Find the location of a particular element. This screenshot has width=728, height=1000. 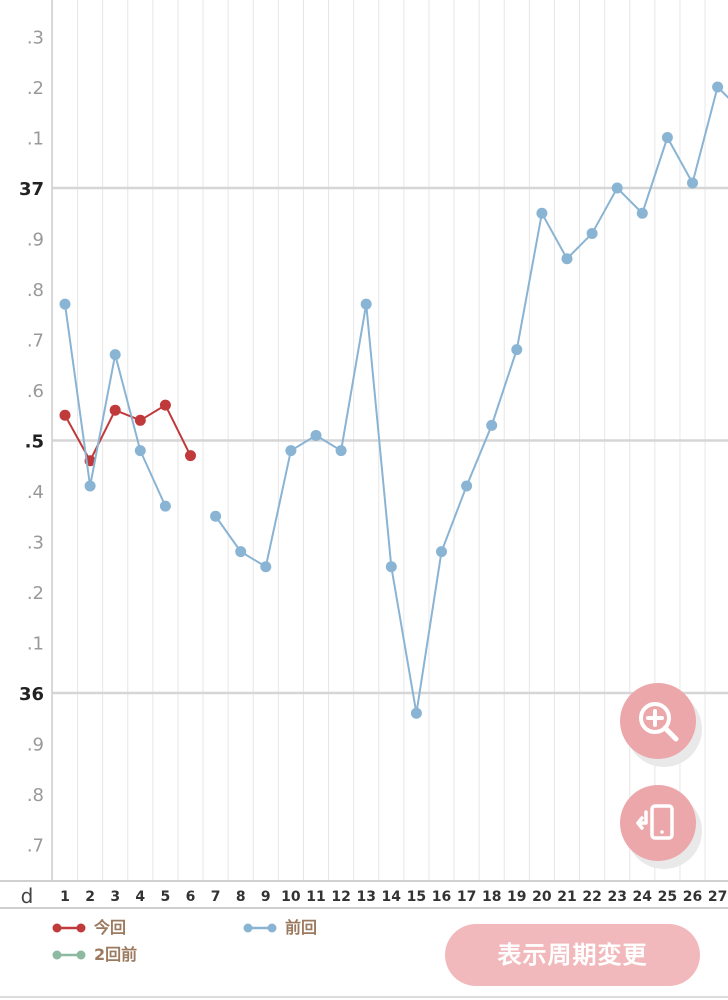

y-tick-label: 37 is located at coordinates (31, 189).